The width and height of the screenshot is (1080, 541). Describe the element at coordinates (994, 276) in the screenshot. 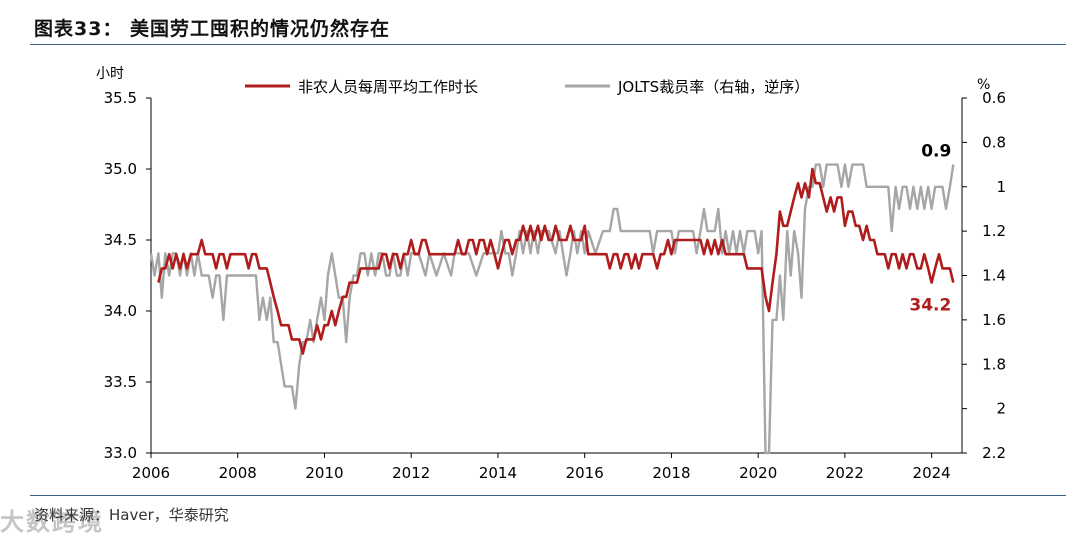

I see `right-tick-label: 1.4` at that location.